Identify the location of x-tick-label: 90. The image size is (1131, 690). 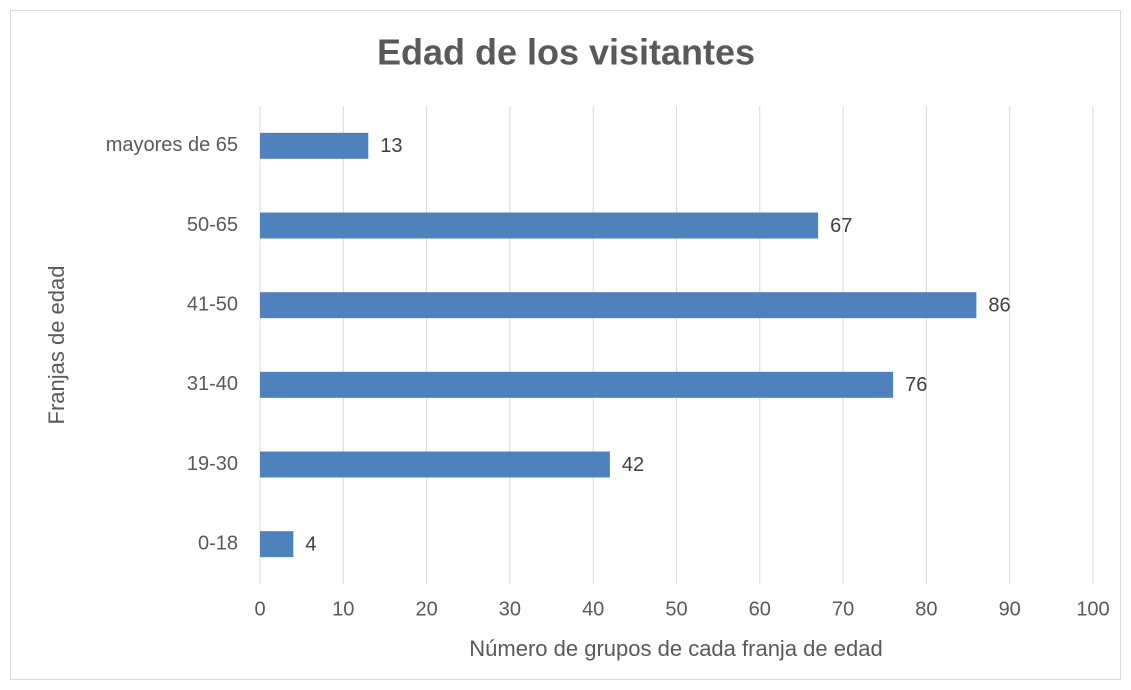
(1010, 609).